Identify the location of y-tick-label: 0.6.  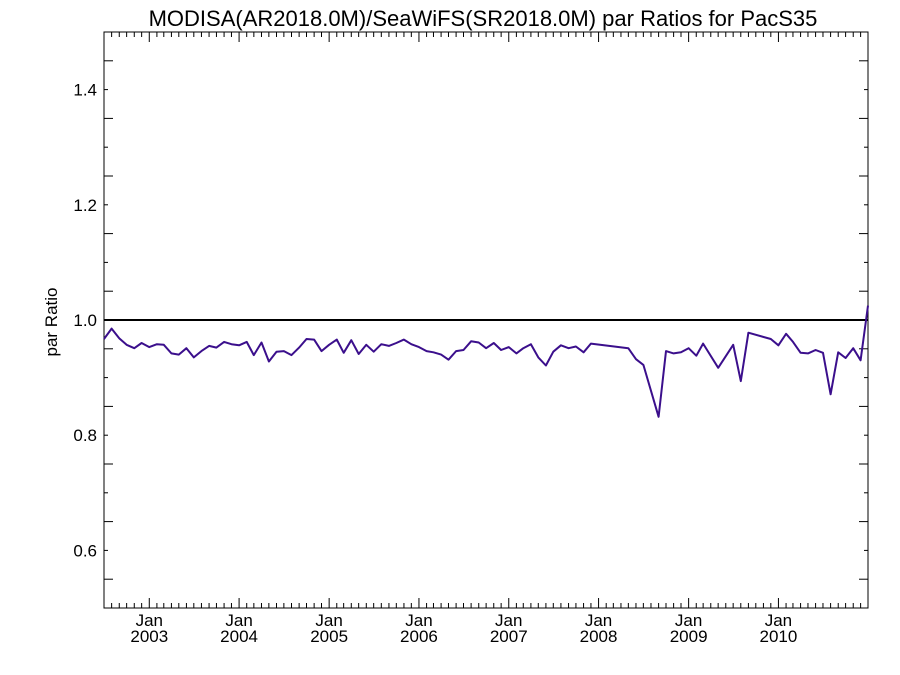
(85, 550).